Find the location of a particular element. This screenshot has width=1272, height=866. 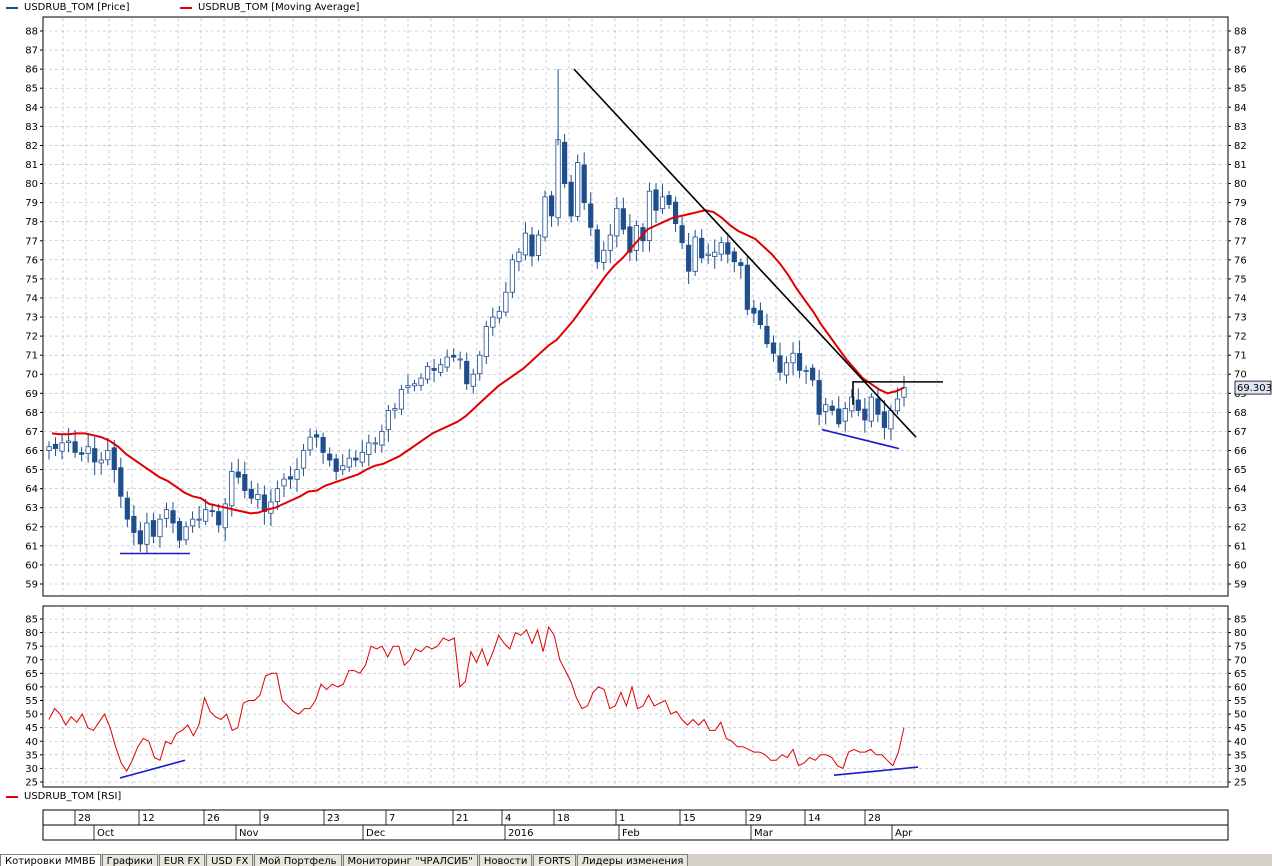

tab-1: Графики is located at coordinates (129, 860).